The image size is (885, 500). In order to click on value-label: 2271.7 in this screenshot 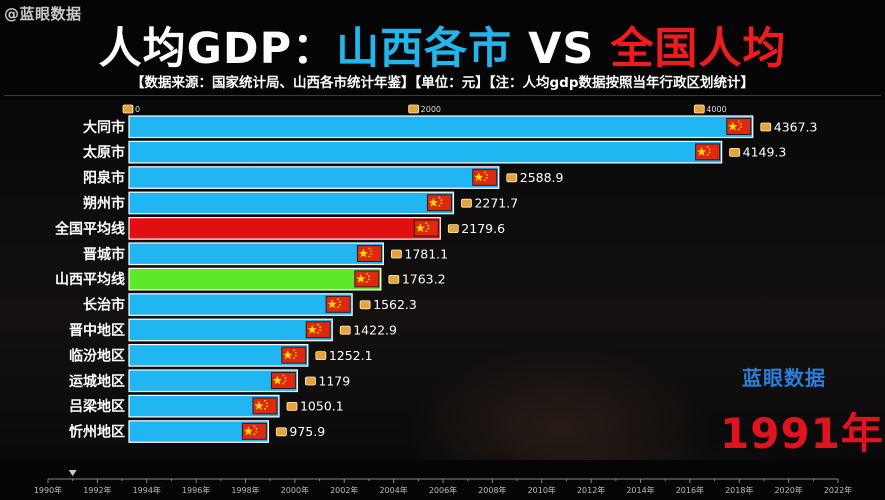, I will do `click(496, 202)`.